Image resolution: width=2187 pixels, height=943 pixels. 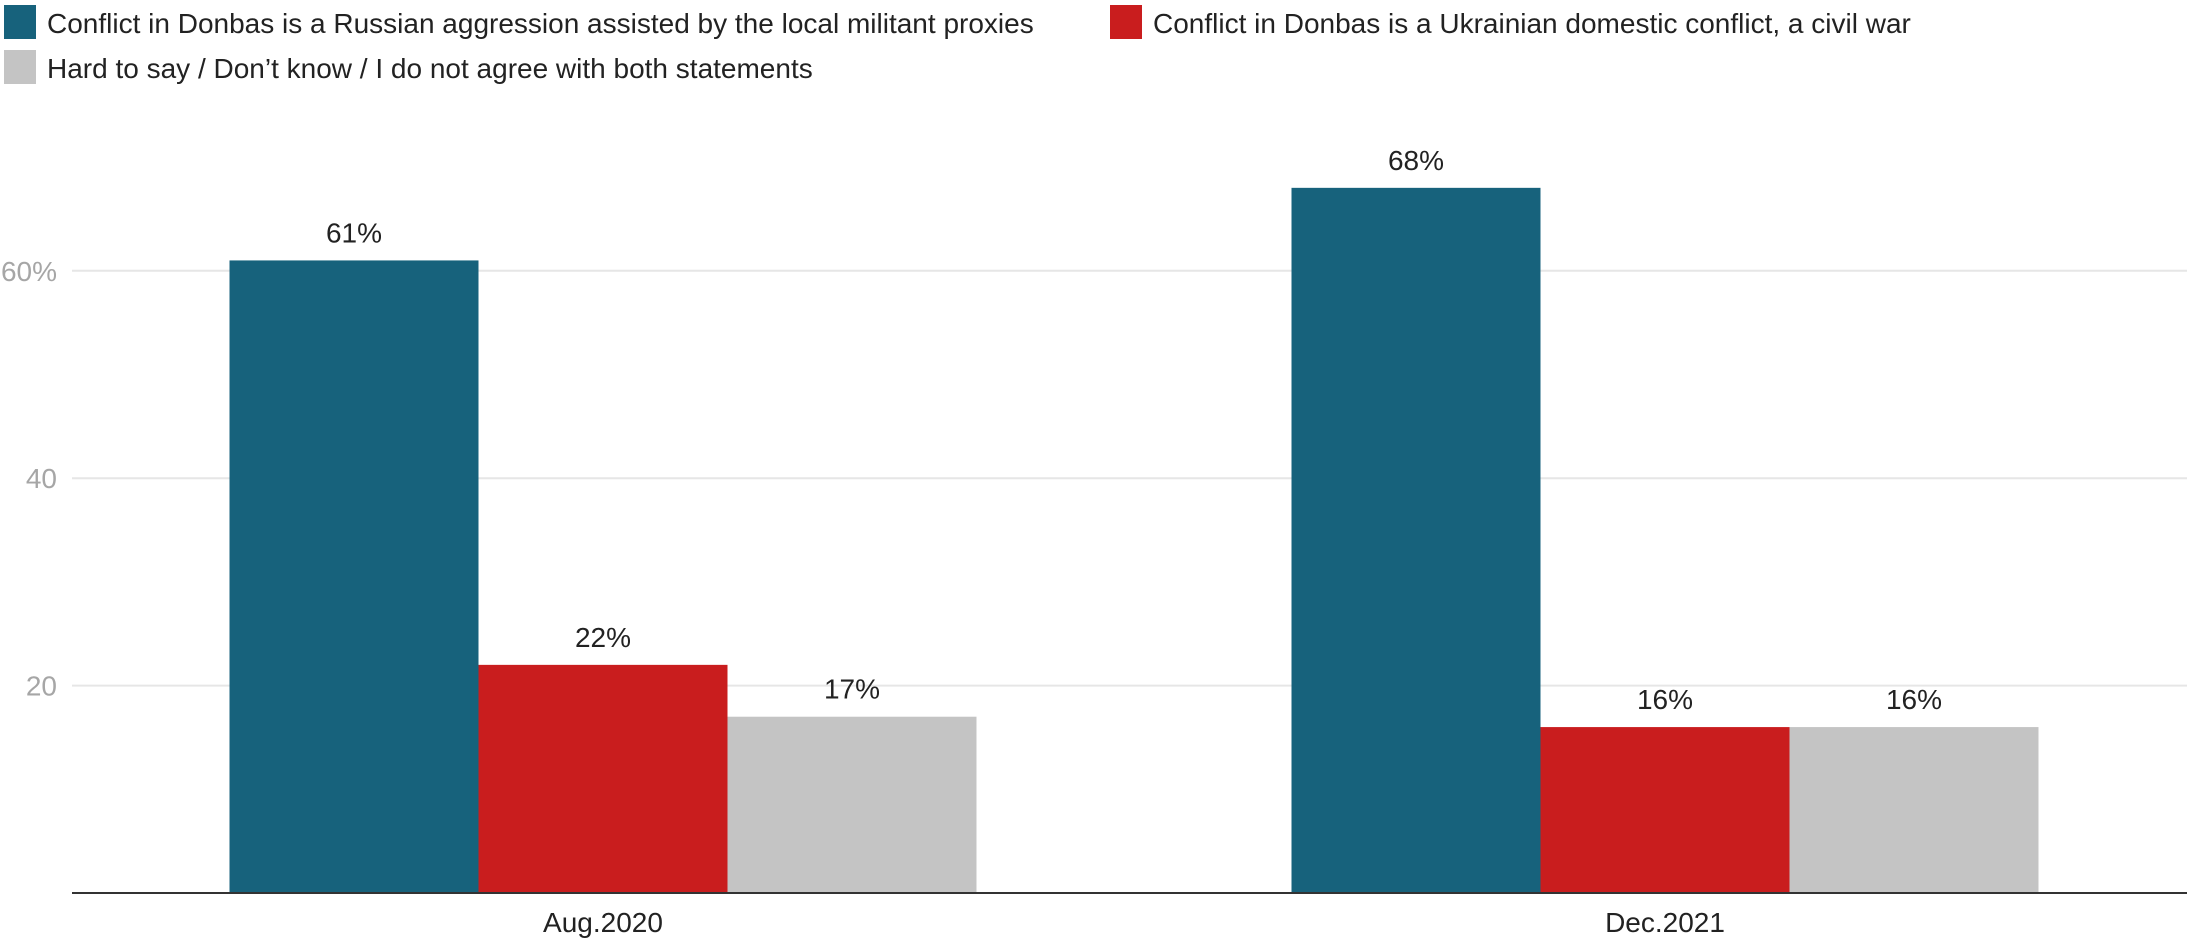 What do you see at coordinates (1134, 922) in the screenshot?
I see `x-axis-categories: Aug.2020 Dec.2021` at bounding box center [1134, 922].